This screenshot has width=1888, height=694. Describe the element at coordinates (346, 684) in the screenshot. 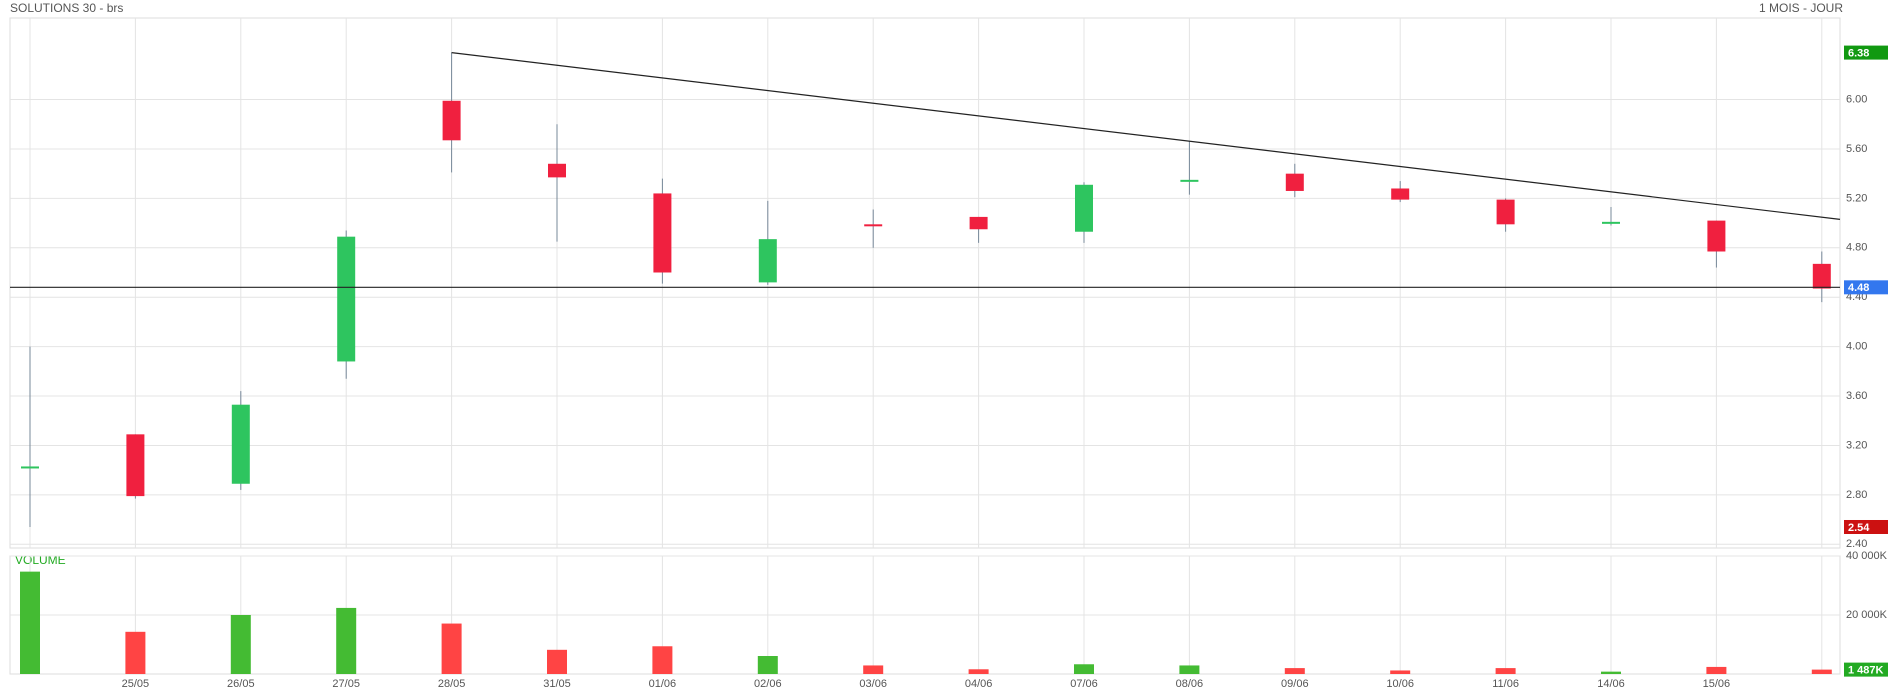

I see `x-tick-label: 27/05` at that location.